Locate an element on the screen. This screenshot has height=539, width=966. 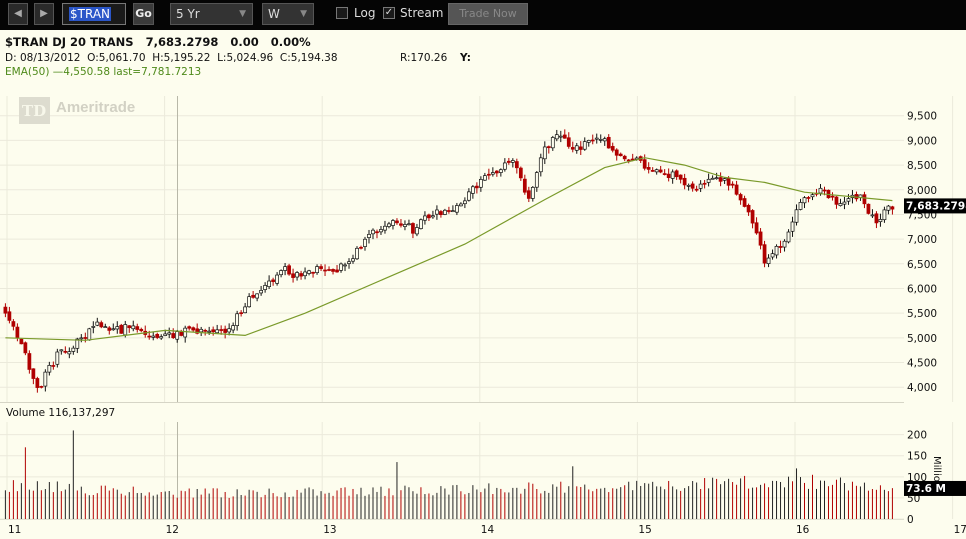
forward-button: ▶ is located at coordinates (44, 14).